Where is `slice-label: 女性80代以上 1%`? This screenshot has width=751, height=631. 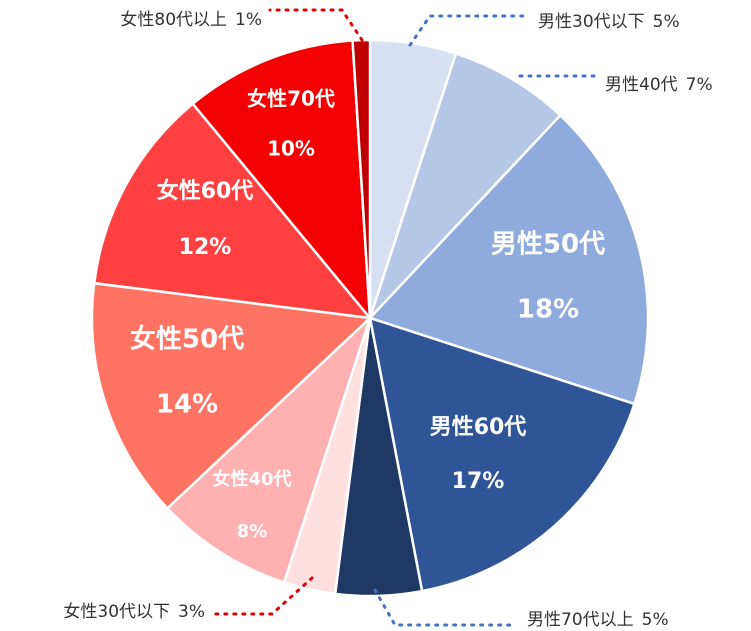
slice-label: 女性80代以上 1% is located at coordinates (191, 20).